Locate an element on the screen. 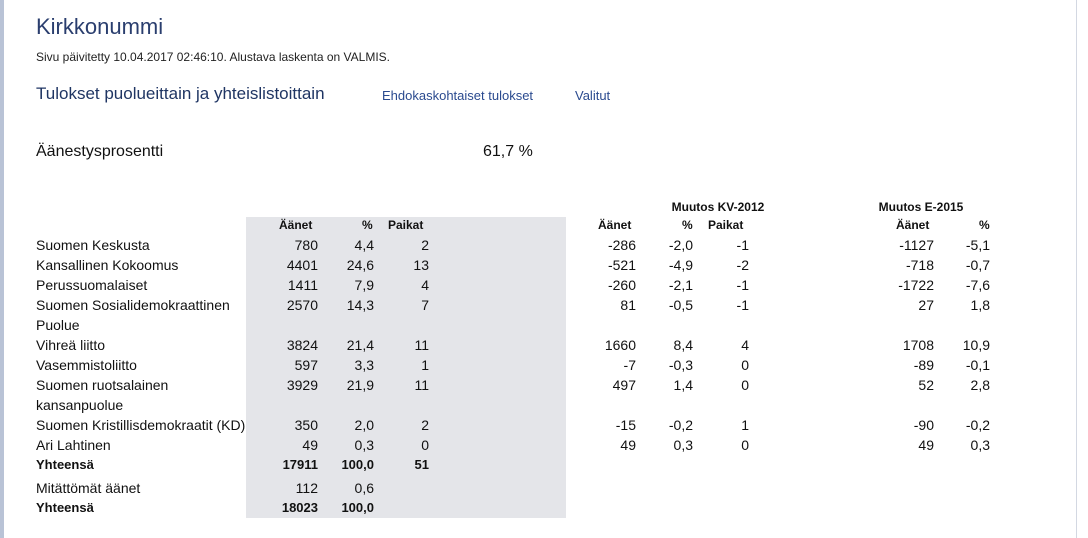  cell-seats: 13 is located at coordinates (421, 265).